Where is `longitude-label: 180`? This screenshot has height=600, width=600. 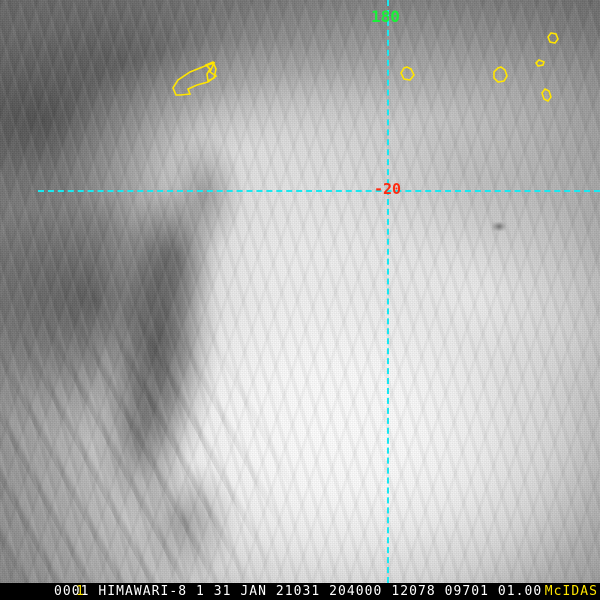
longitude-label: 180 is located at coordinates (385, 16).